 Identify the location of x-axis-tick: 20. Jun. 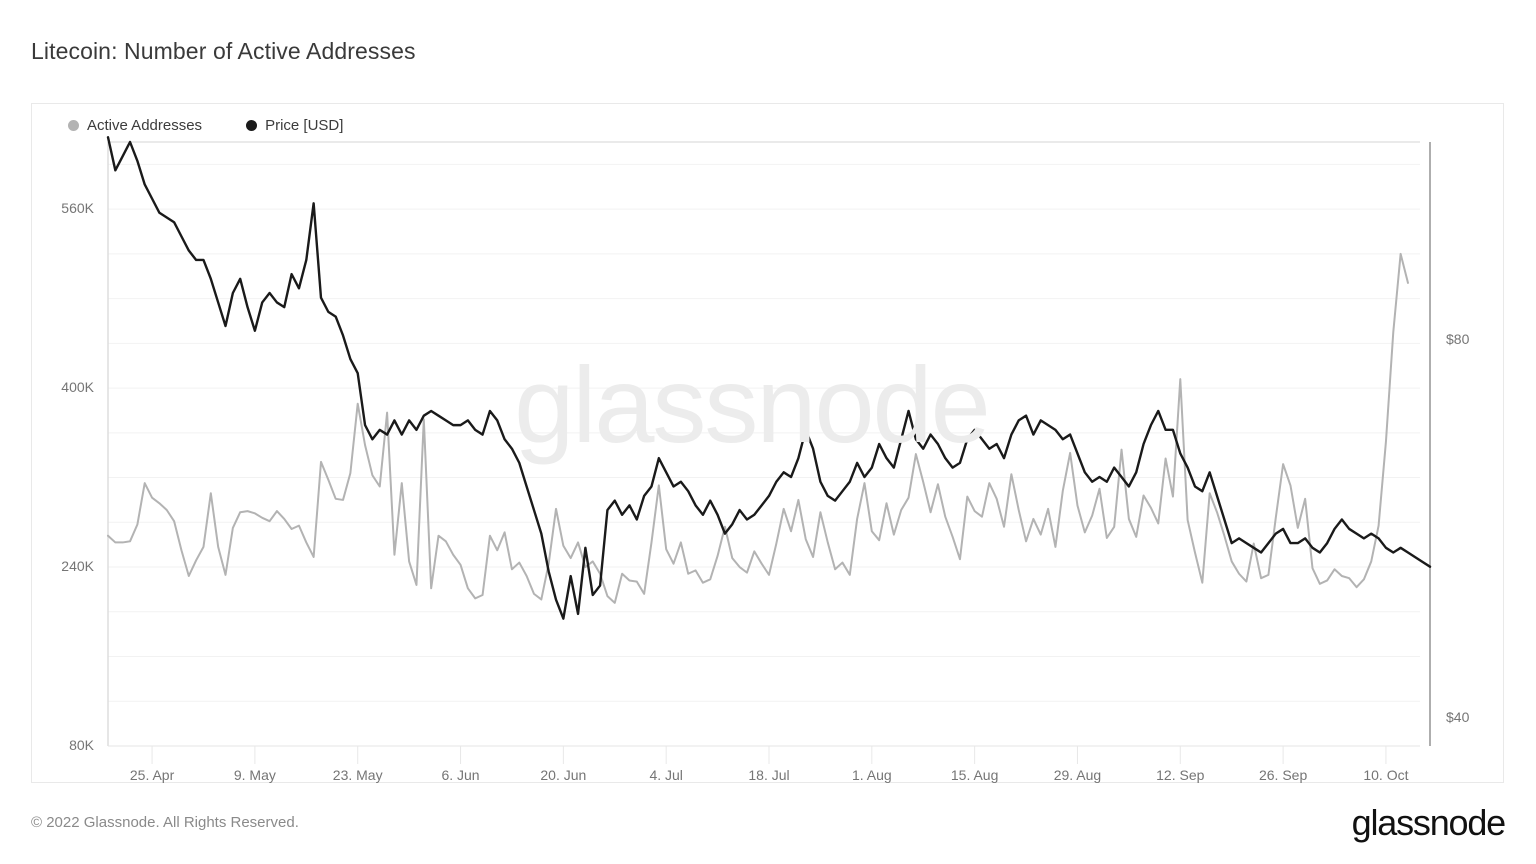
(563, 775).